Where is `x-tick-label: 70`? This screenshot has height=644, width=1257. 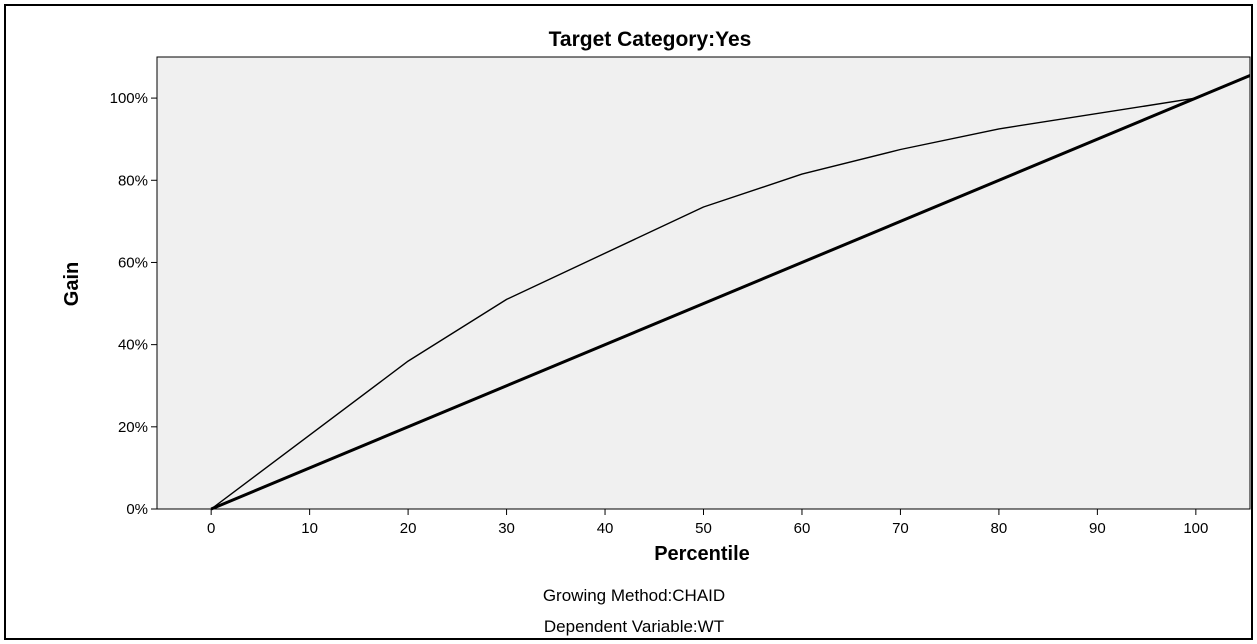 x-tick-label: 70 is located at coordinates (900, 528).